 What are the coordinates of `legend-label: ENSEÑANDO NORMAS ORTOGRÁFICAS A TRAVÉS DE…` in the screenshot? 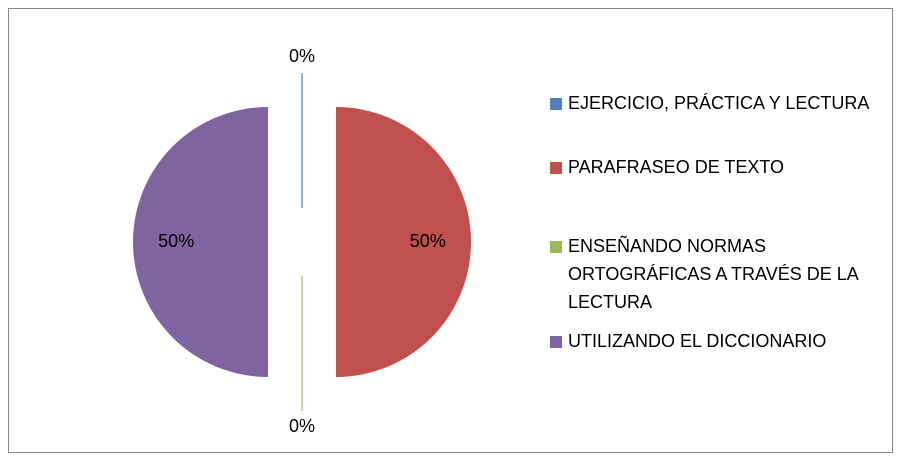 It's located at (713, 273).